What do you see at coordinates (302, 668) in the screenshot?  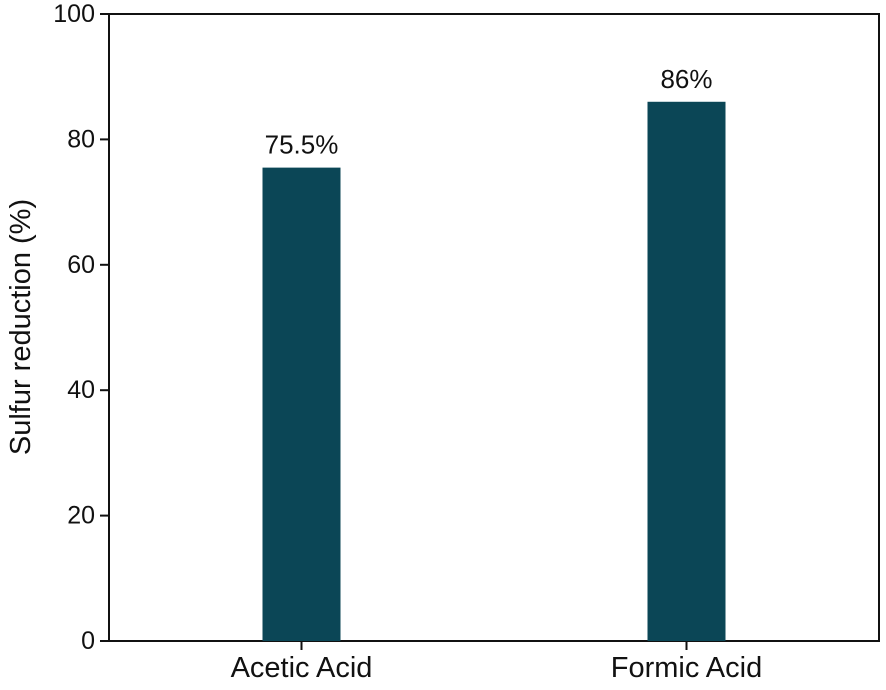 I see `x-tick-label: Acetic Acid` at bounding box center [302, 668].